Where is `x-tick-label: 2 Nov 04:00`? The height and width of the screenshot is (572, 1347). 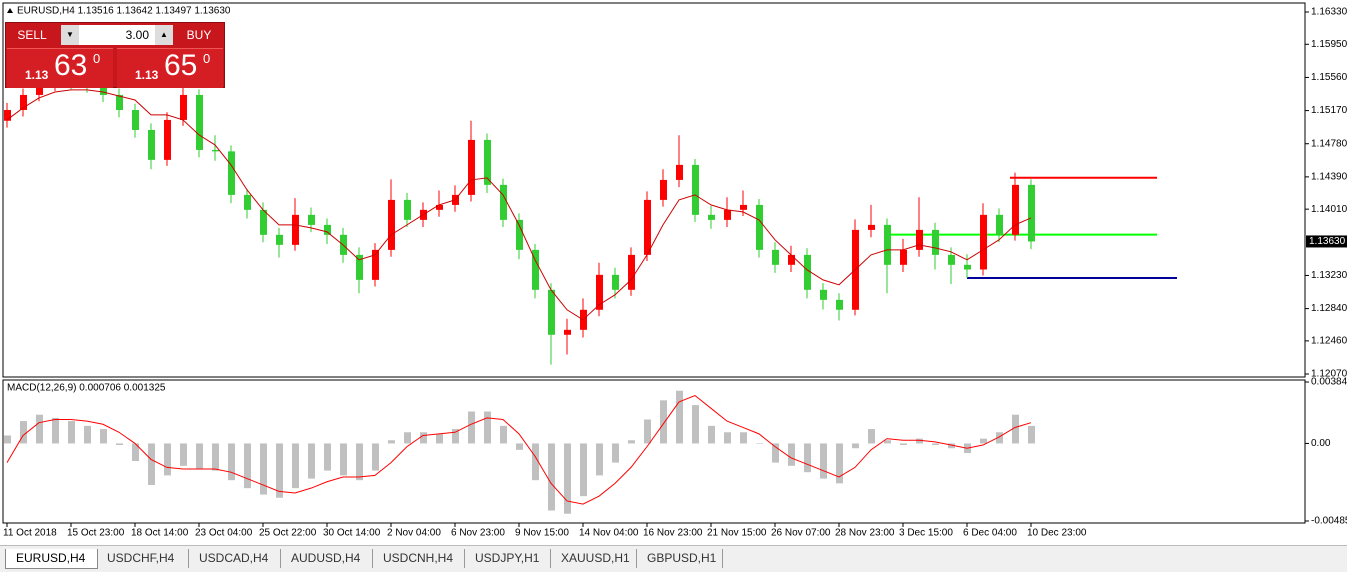
x-tick-label: 2 Nov 04:00 is located at coordinates (414, 533).